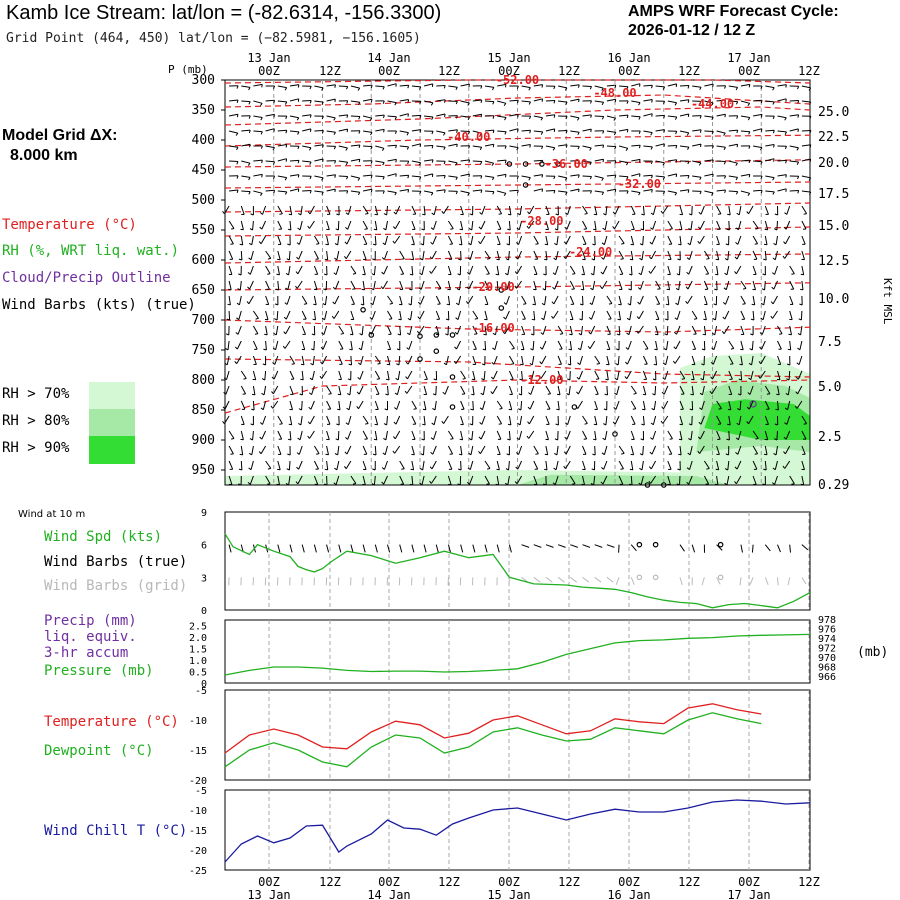  I want to click on bottom-day-label: 16 Jan, so click(628, 894).